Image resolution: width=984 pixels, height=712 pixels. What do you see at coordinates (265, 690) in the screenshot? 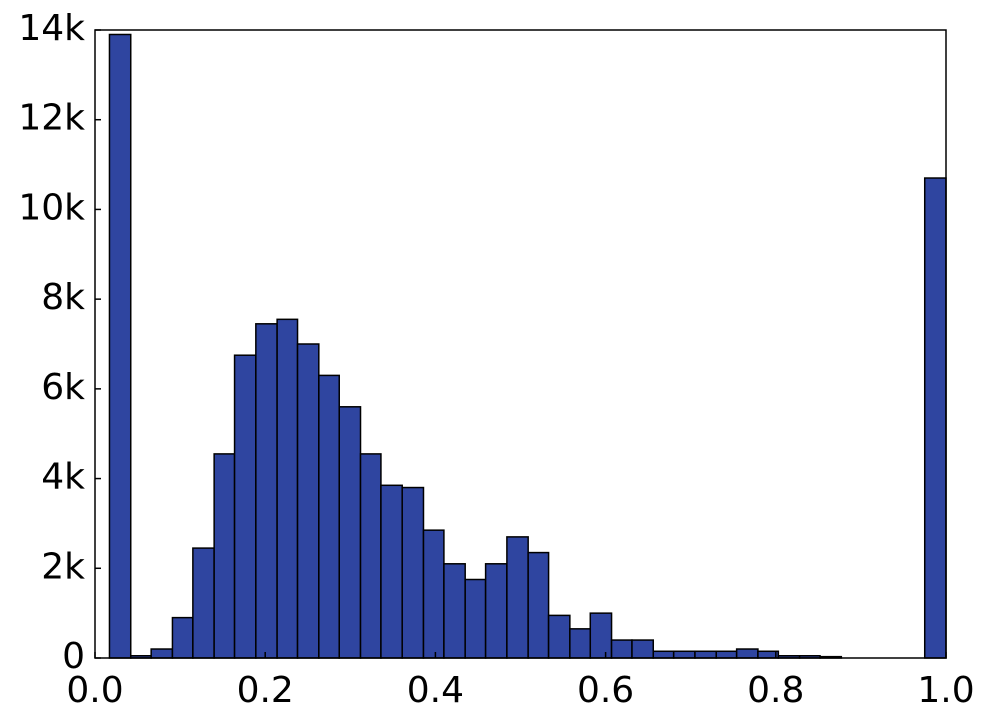
I see `x-tick-label: 0.2` at bounding box center [265, 690].